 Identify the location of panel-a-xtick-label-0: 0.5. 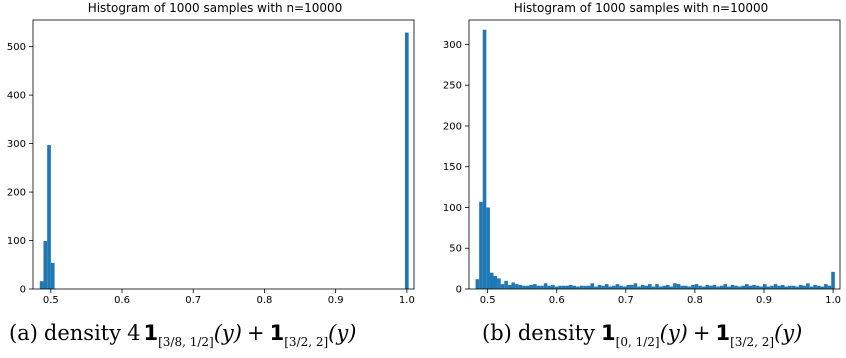
(51, 300).